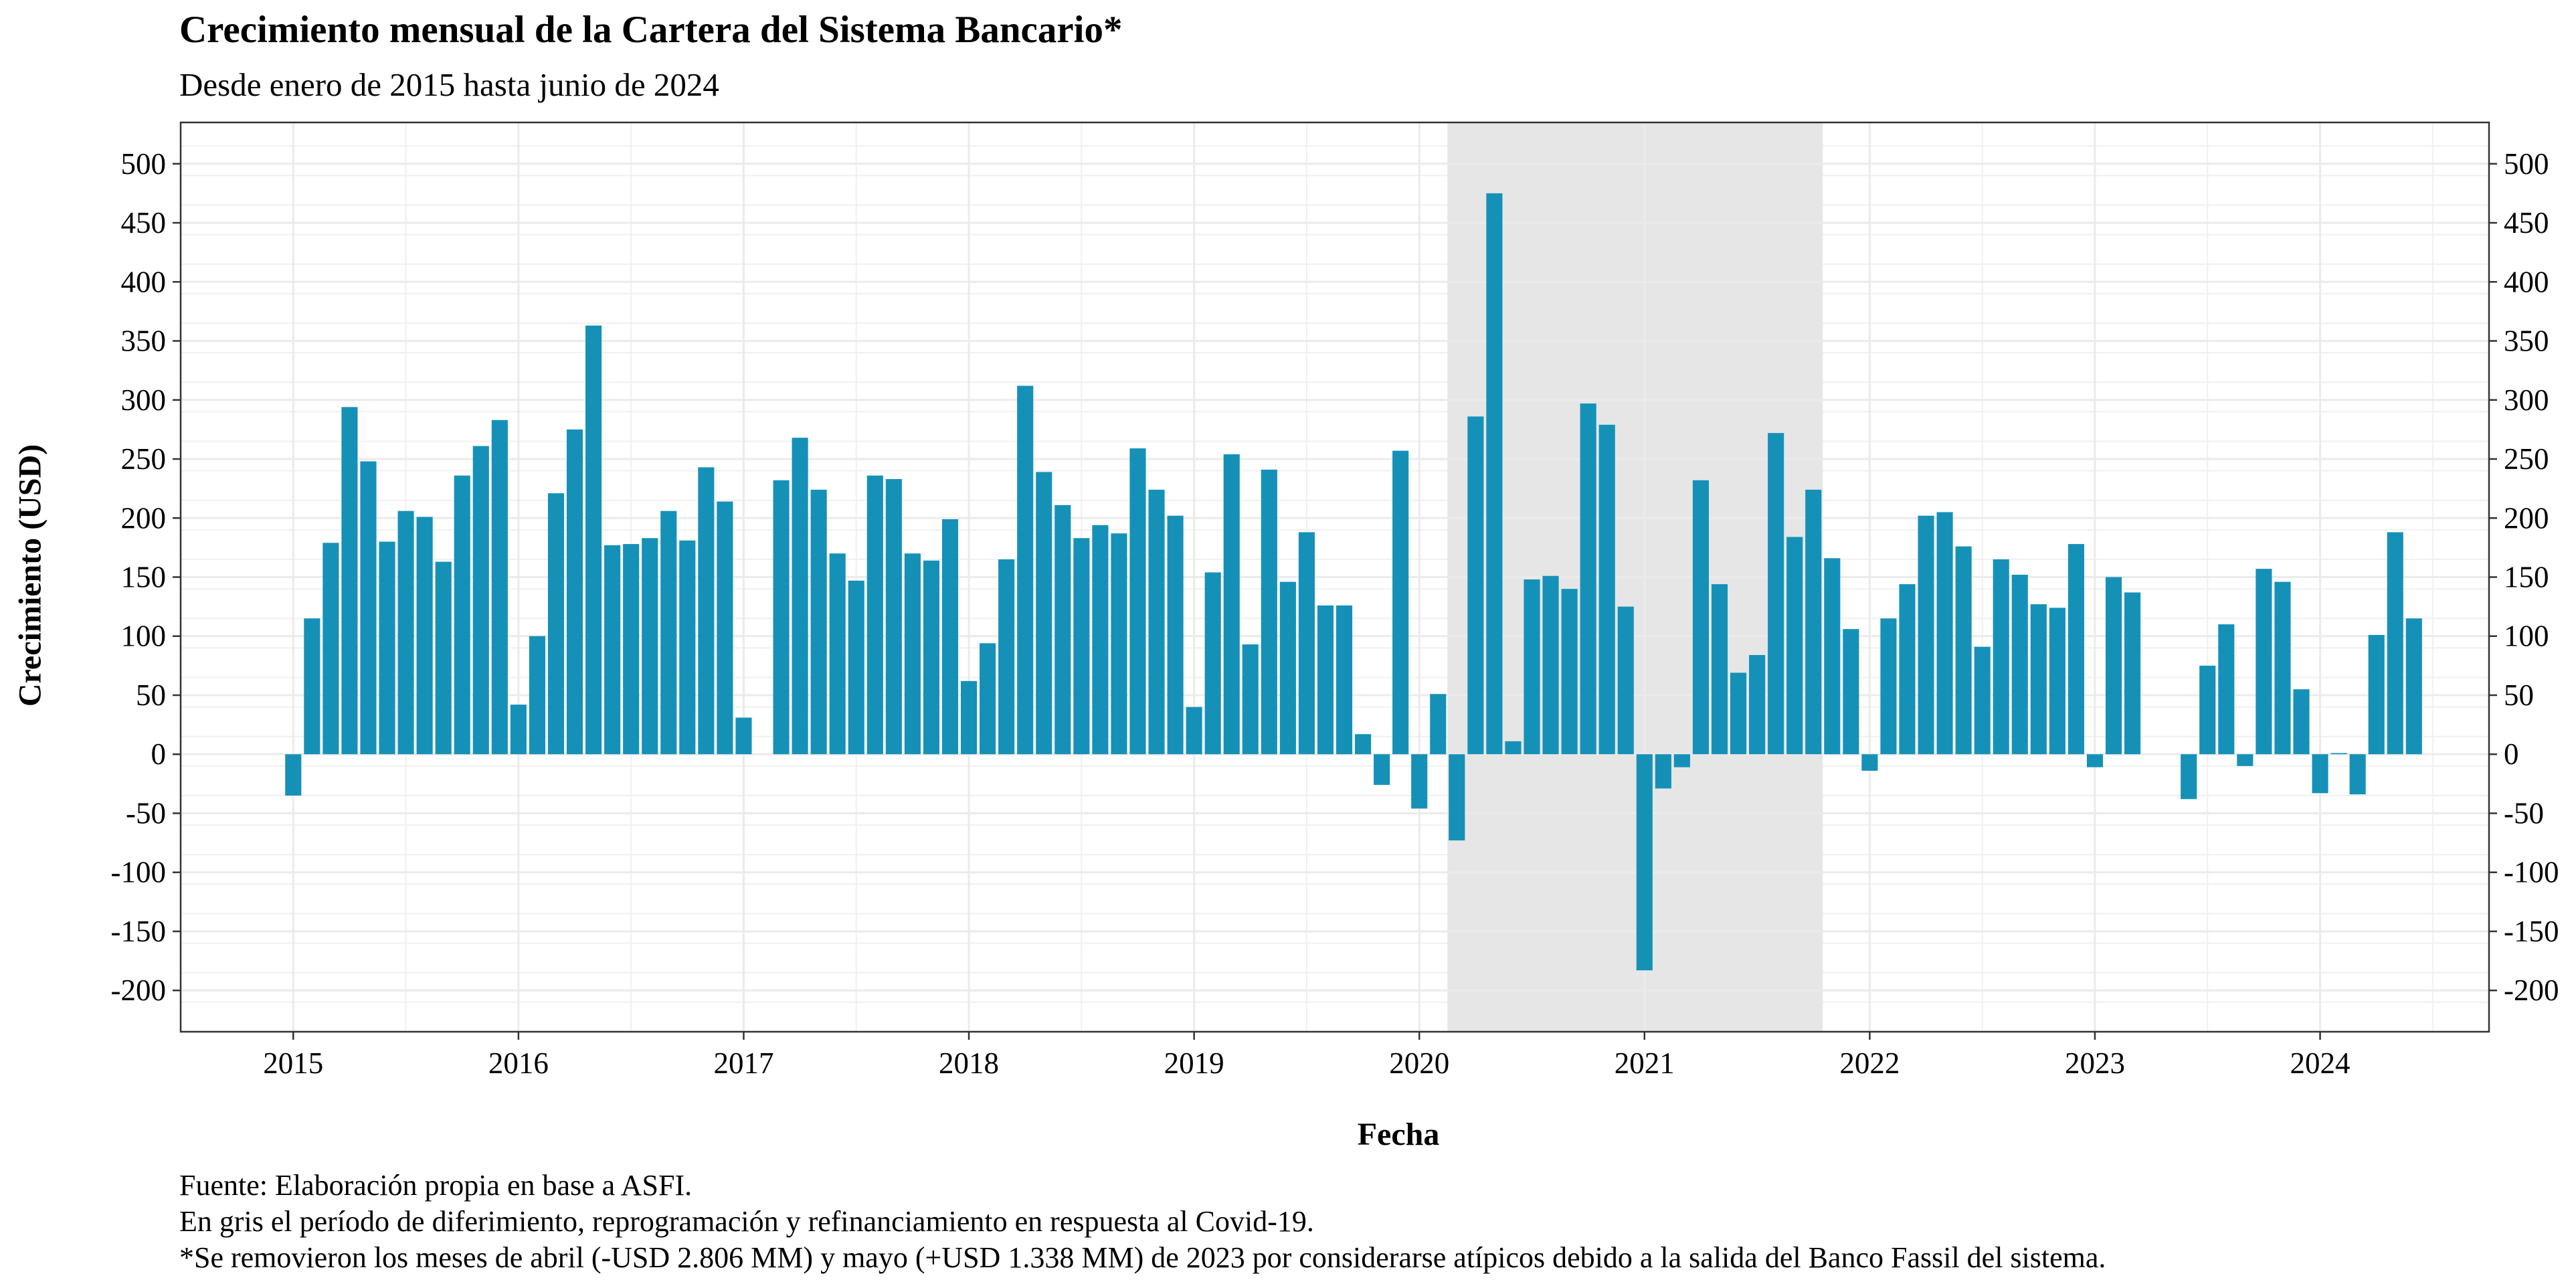 The image size is (2576, 1288). Describe the element at coordinates (2531, 931) in the screenshot. I see `y-tick-label-right: -150` at that location.